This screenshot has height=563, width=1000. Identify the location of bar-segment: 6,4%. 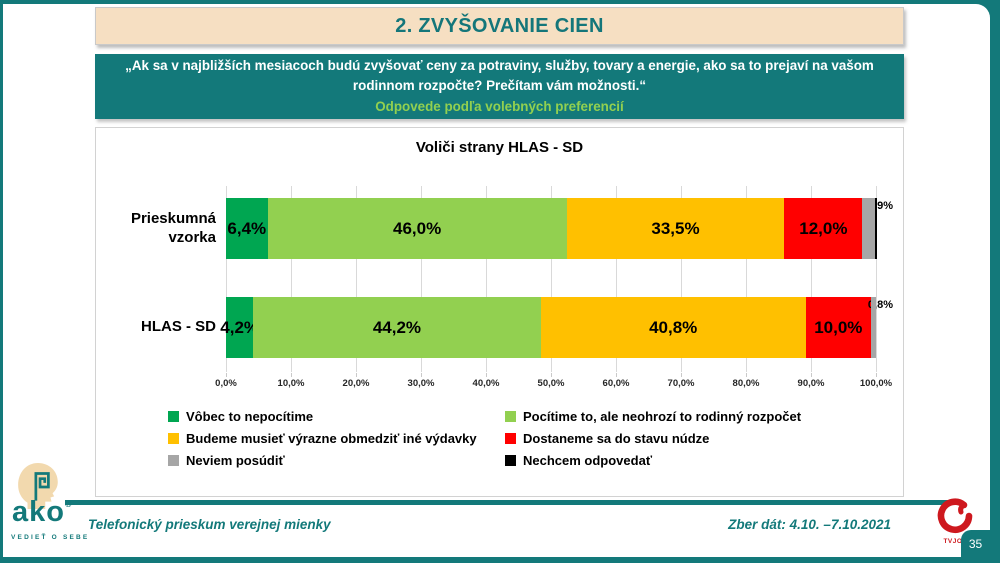
(247, 228).